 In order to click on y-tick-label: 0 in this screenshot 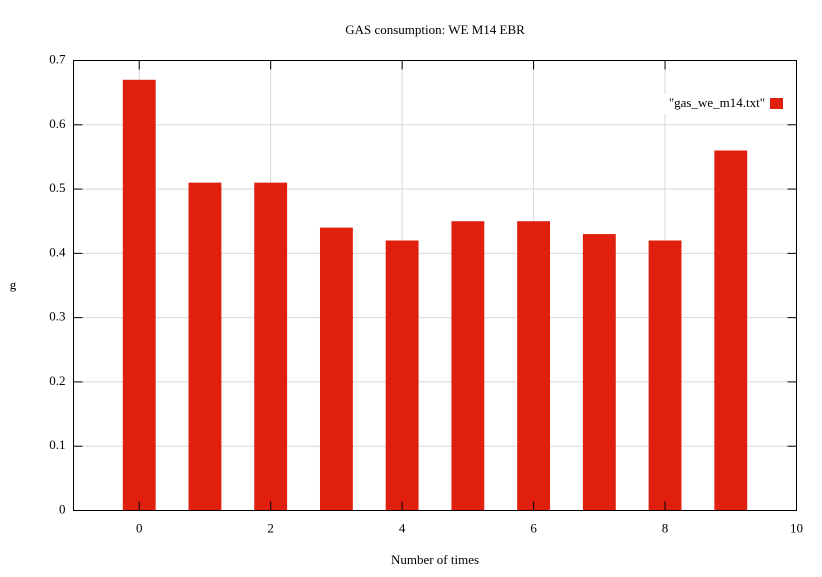, I will do `click(62, 508)`.